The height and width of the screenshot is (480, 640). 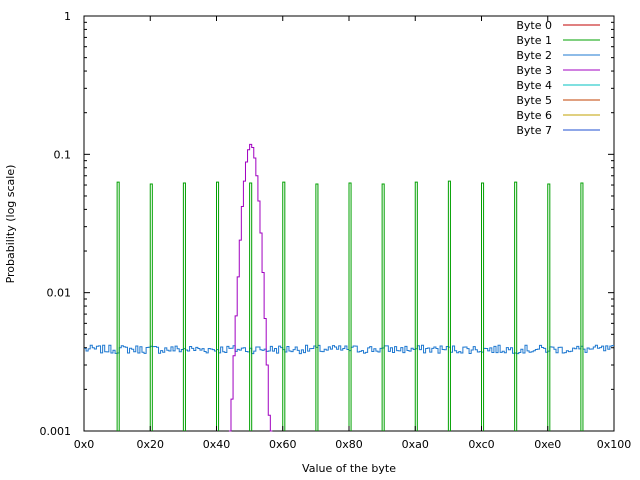 I want to click on x-tick-label: 0x60, so click(x=283, y=444).